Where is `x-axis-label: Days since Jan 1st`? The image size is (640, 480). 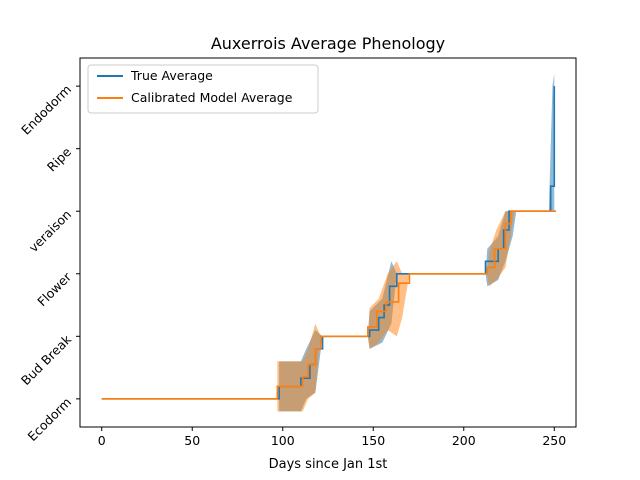 x-axis-label: Days since Jan 1st is located at coordinates (328, 464).